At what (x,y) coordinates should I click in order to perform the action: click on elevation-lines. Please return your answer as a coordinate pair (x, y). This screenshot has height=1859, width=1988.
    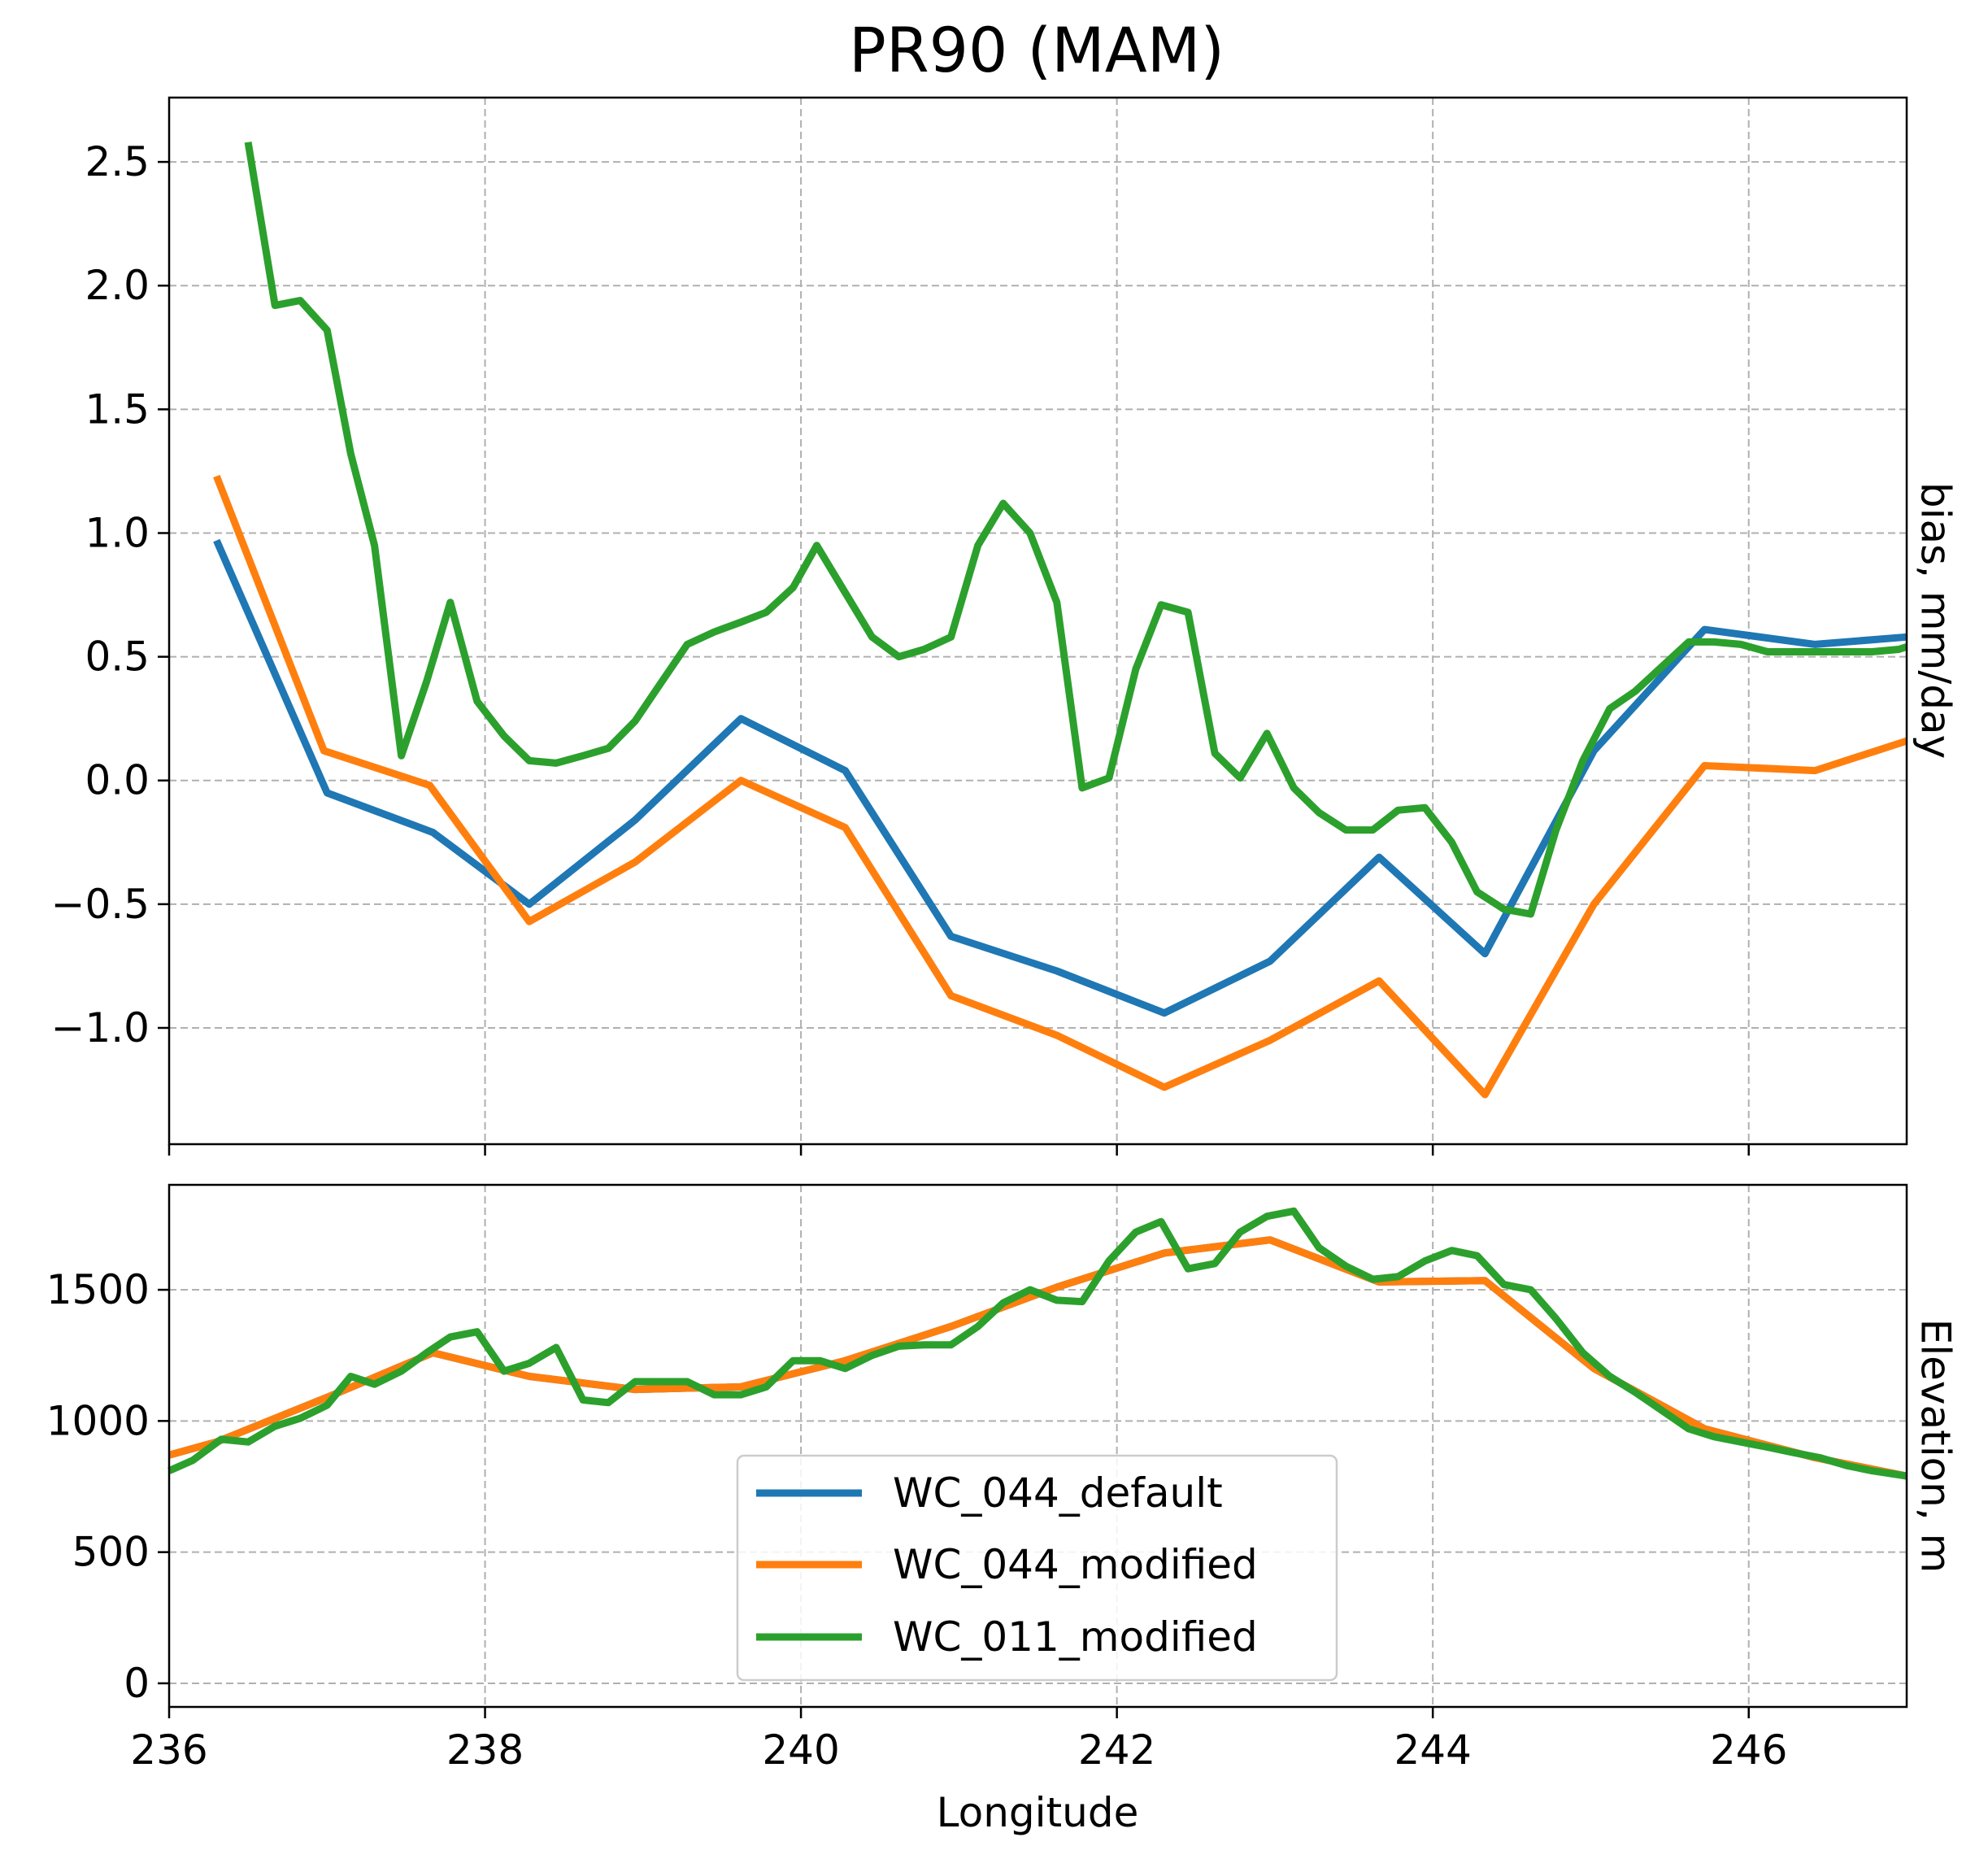
    Looking at the image, I should click on (1038, 1343).